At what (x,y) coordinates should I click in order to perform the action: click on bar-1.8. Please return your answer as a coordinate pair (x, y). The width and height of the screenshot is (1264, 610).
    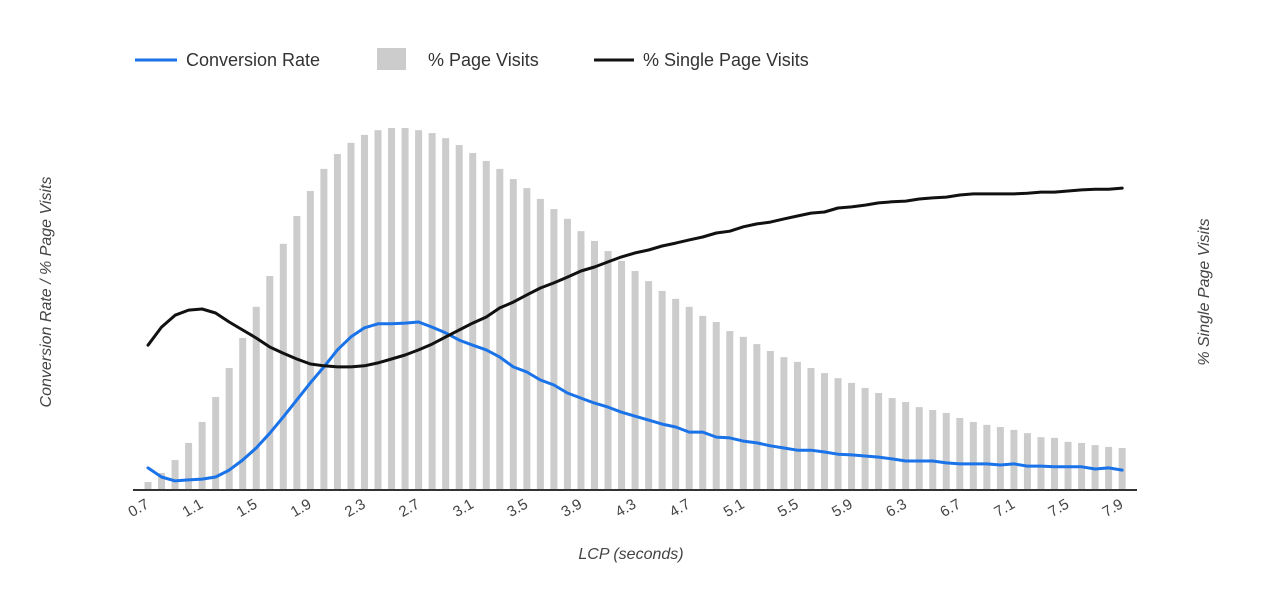
    Looking at the image, I should click on (297, 352).